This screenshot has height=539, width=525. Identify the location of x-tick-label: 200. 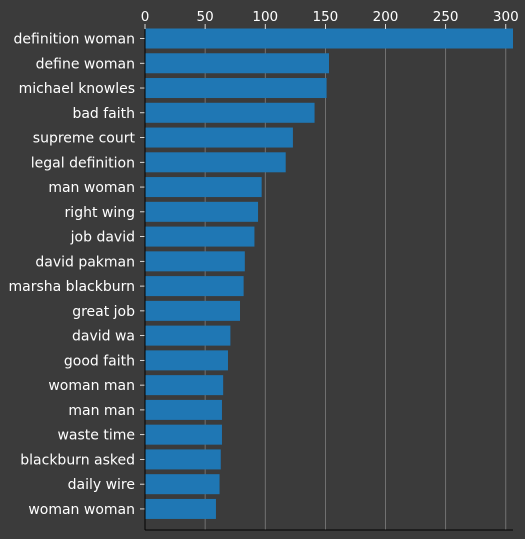
(386, 17).